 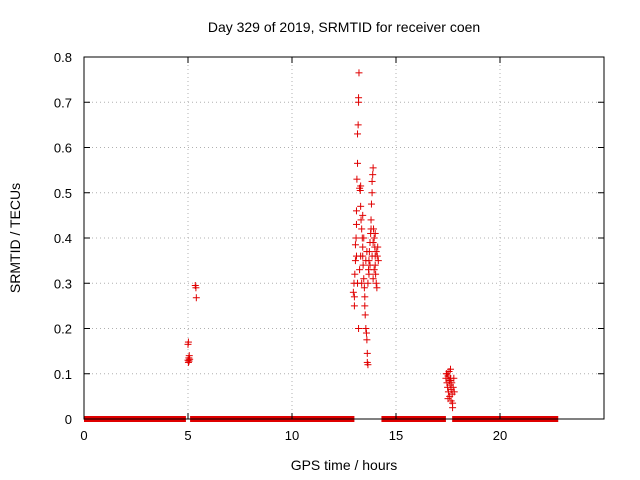 I want to click on x-tick-label: 5, so click(x=187, y=435).